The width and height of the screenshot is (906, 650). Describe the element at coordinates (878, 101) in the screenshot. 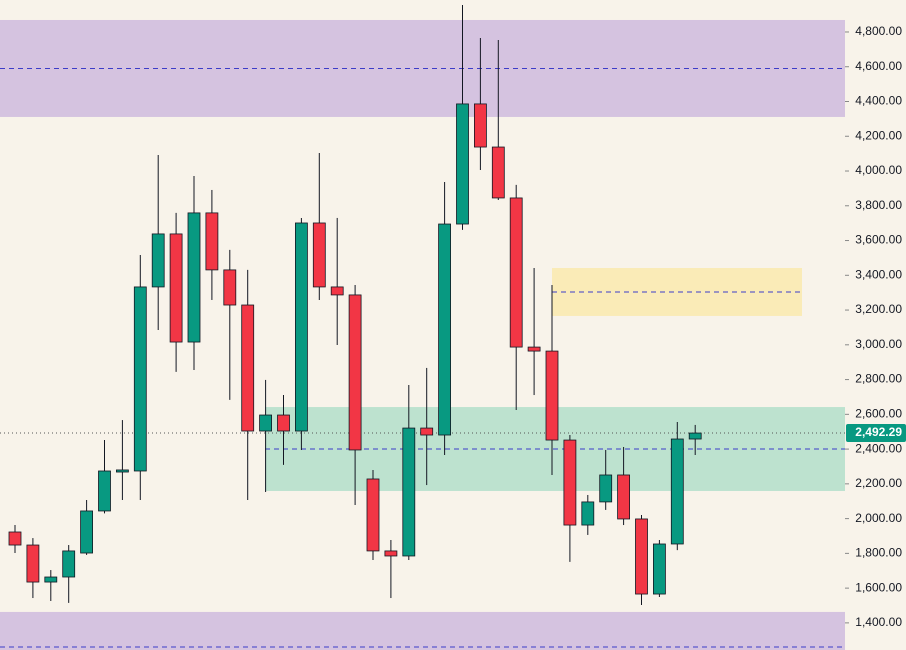

I see `y-tick-label: 4,400.00` at that location.